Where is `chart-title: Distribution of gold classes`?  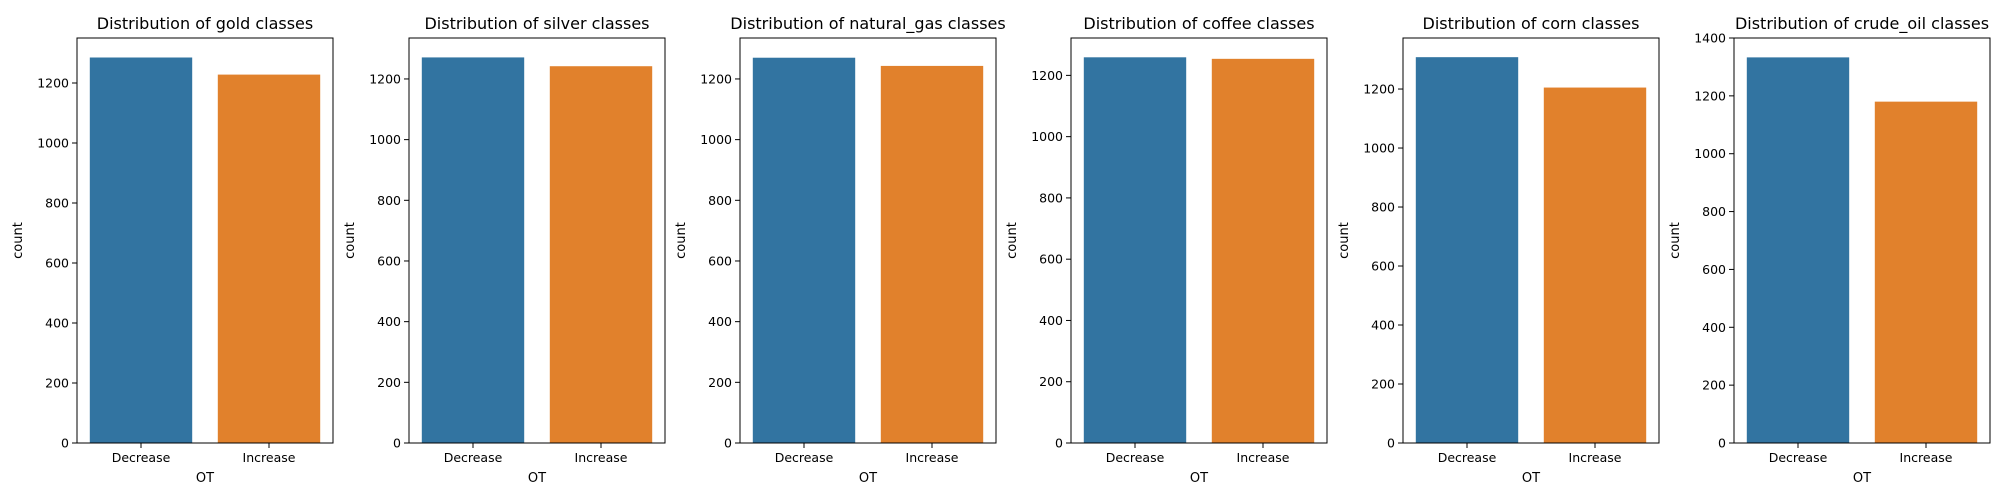 chart-title: Distribution of gold classes is located at coordinates (205, 23).